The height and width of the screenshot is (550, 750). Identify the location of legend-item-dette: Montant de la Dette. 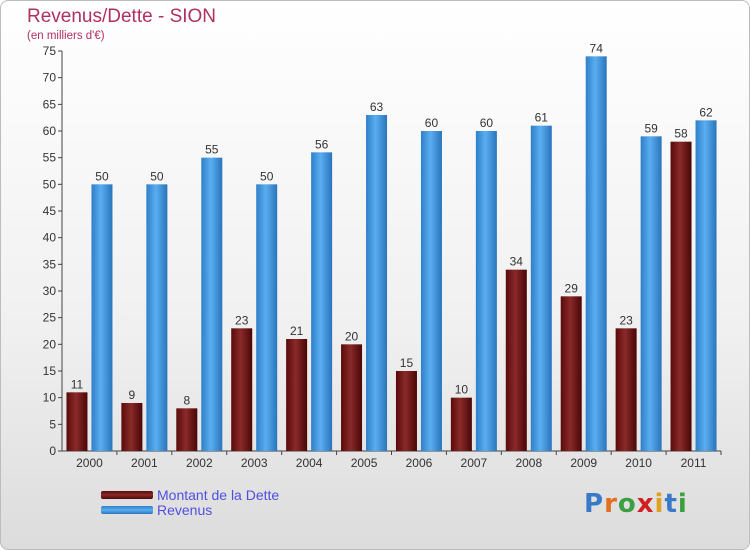
(190, 494).